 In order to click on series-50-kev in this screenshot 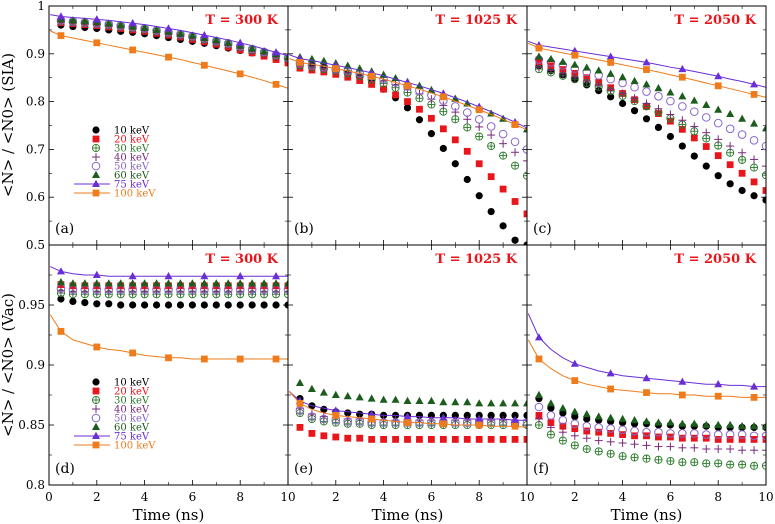, I will do `click(650, 103)`.